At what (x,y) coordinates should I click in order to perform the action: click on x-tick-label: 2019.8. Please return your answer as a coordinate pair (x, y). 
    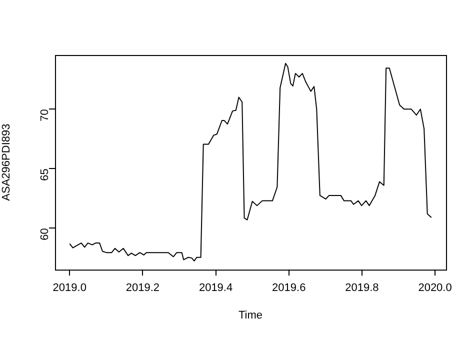
    Looking at the image, I should click on (362, 288).